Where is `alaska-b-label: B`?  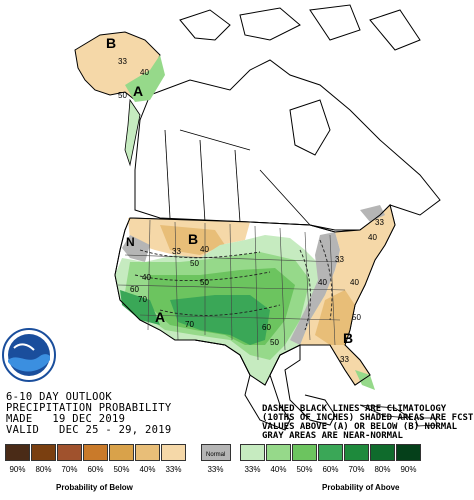
alaska-b-label: B is located at coordinates (111, 43).